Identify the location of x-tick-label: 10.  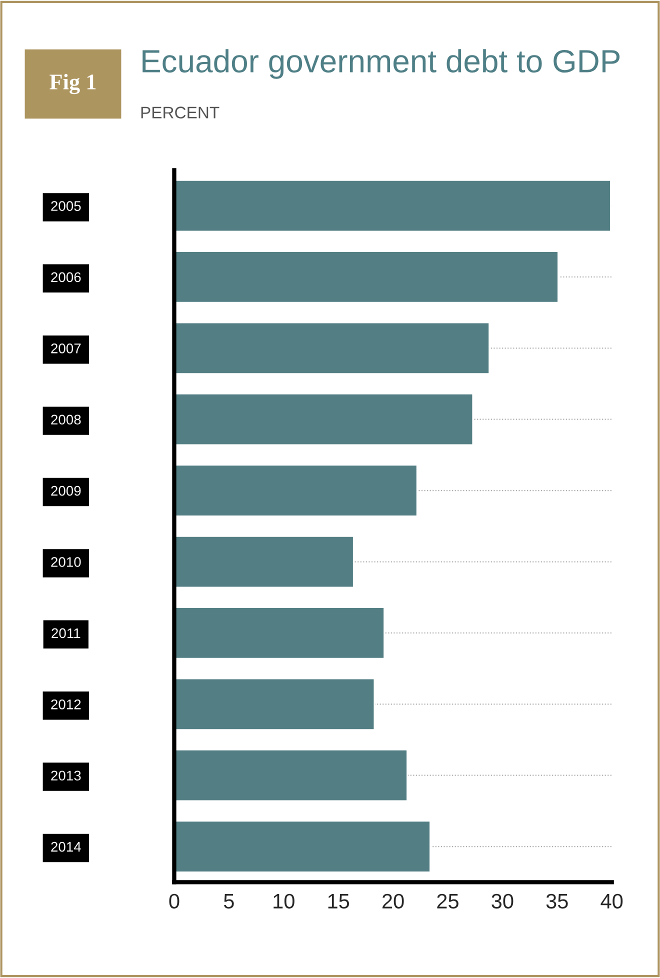
(284, 901).